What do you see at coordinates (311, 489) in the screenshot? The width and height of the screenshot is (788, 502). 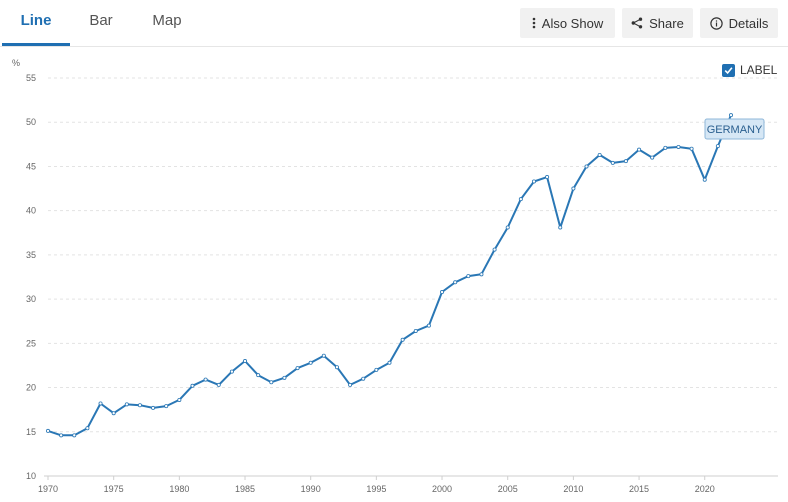 I see `x-tick-label: 1990` at bounding box center [311, 489].